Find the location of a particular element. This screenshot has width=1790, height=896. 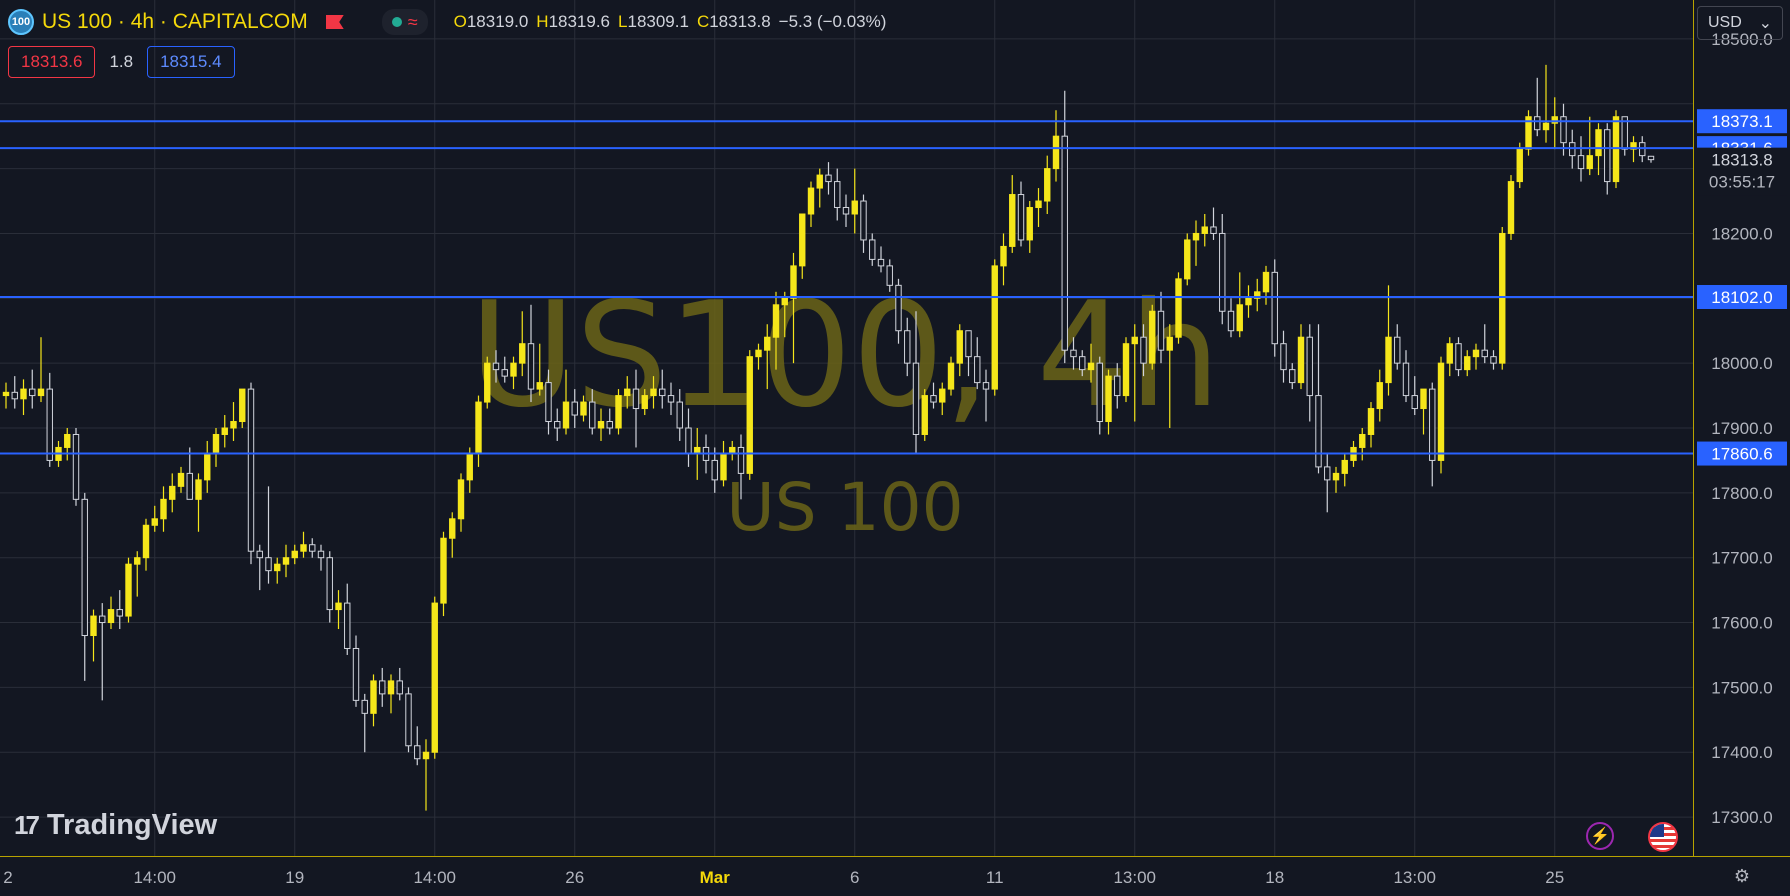

close-label: C is located at coordinates (703, 21).